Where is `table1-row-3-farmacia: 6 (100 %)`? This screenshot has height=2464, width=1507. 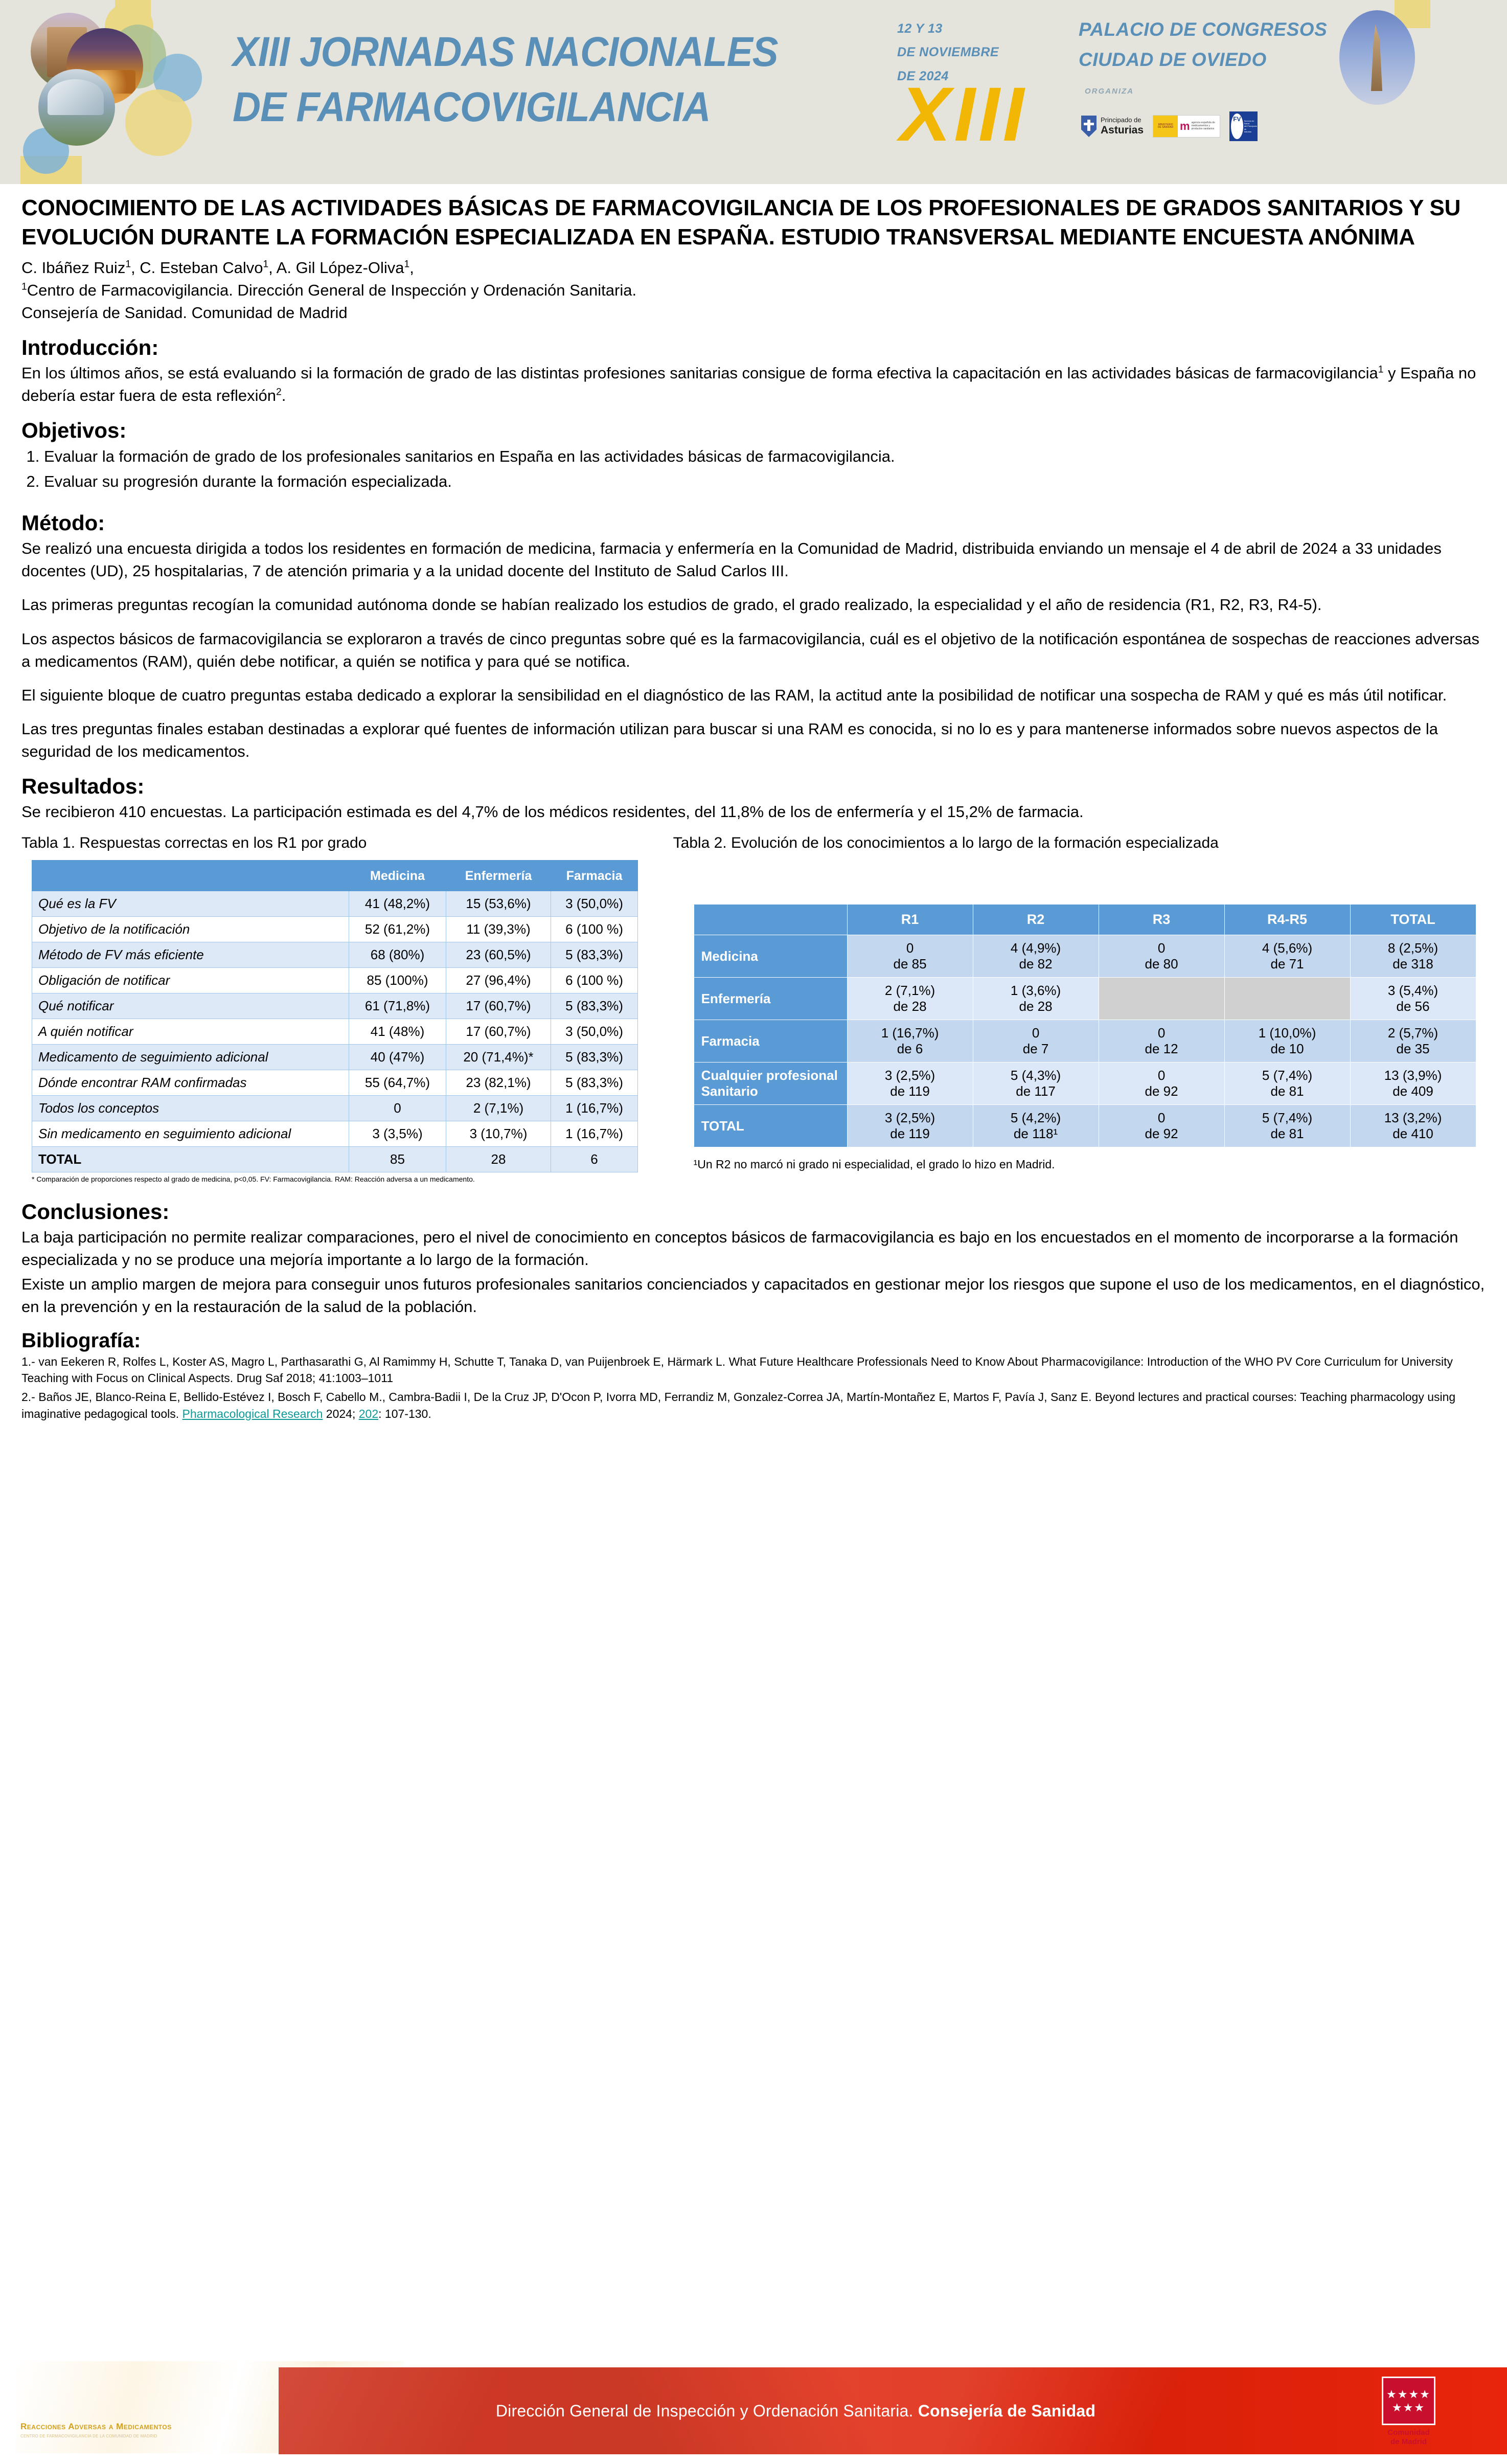 table1-row-3-farmacia: 6 (100 %) is located at coordinates (594, 981).